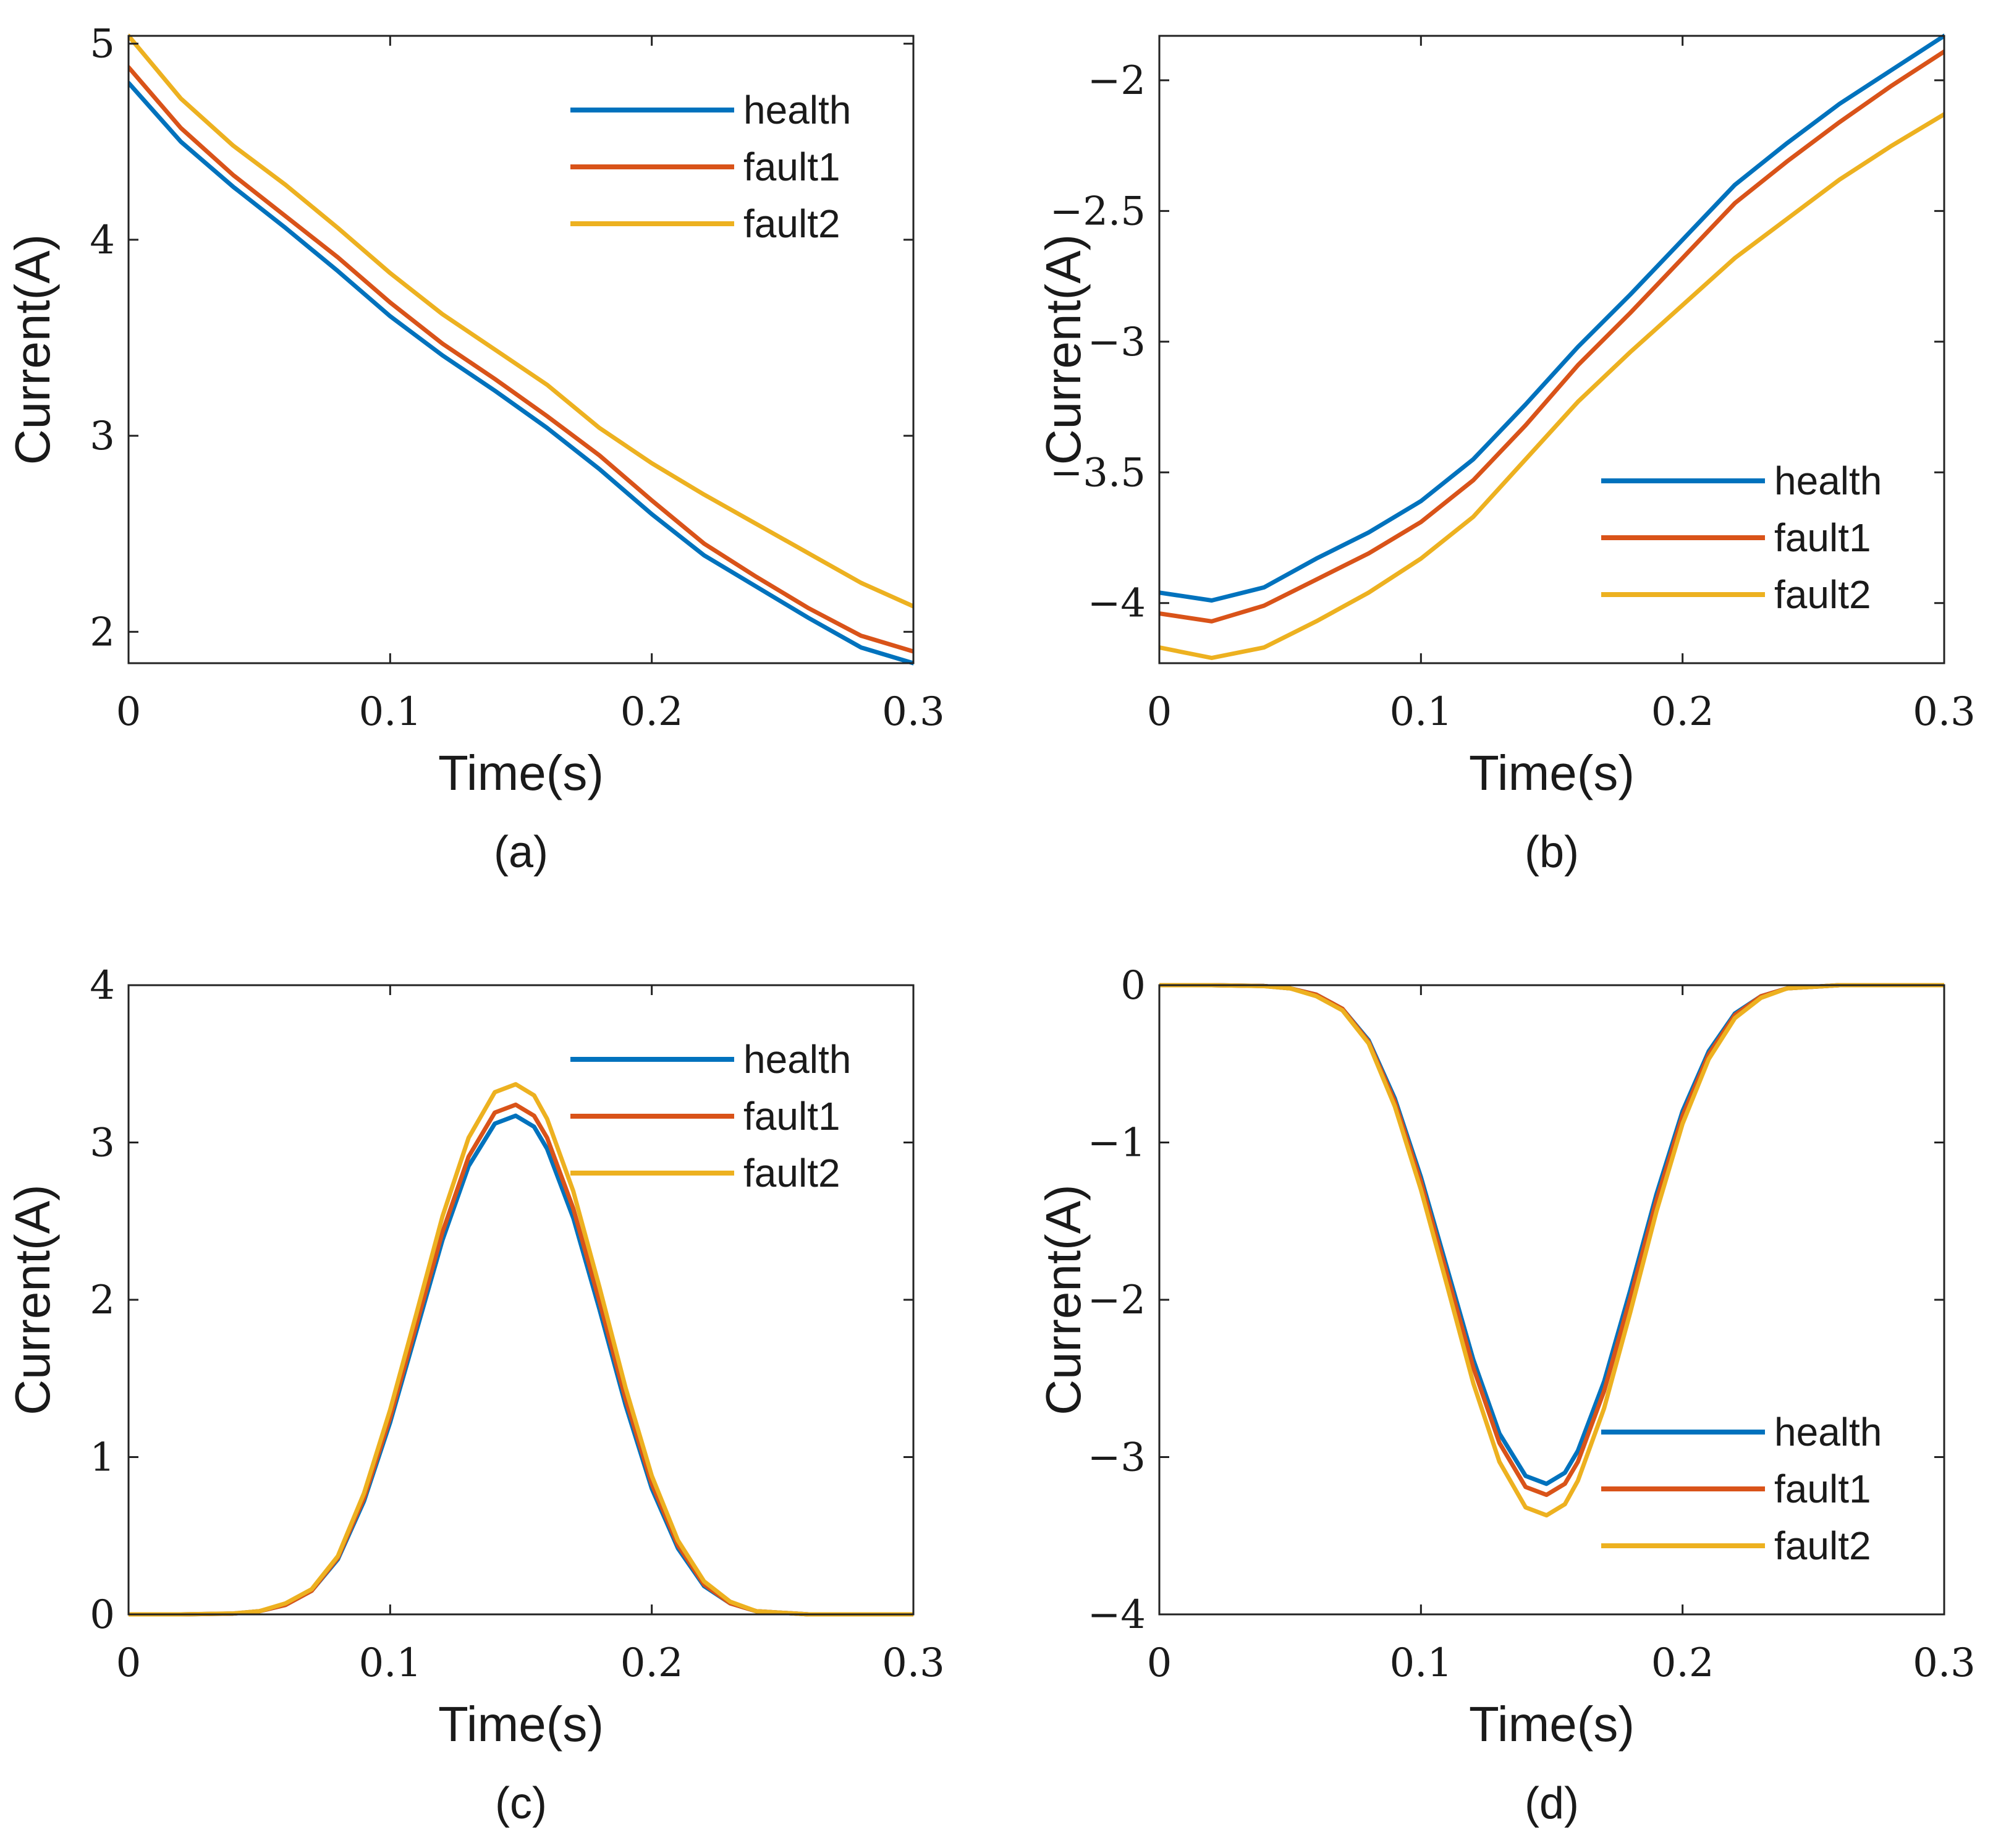  What do you see at coordinates (1098, 473) in the screenshot?
I see `y-tick-label: −3.5` at bounding box center [1098, 473].